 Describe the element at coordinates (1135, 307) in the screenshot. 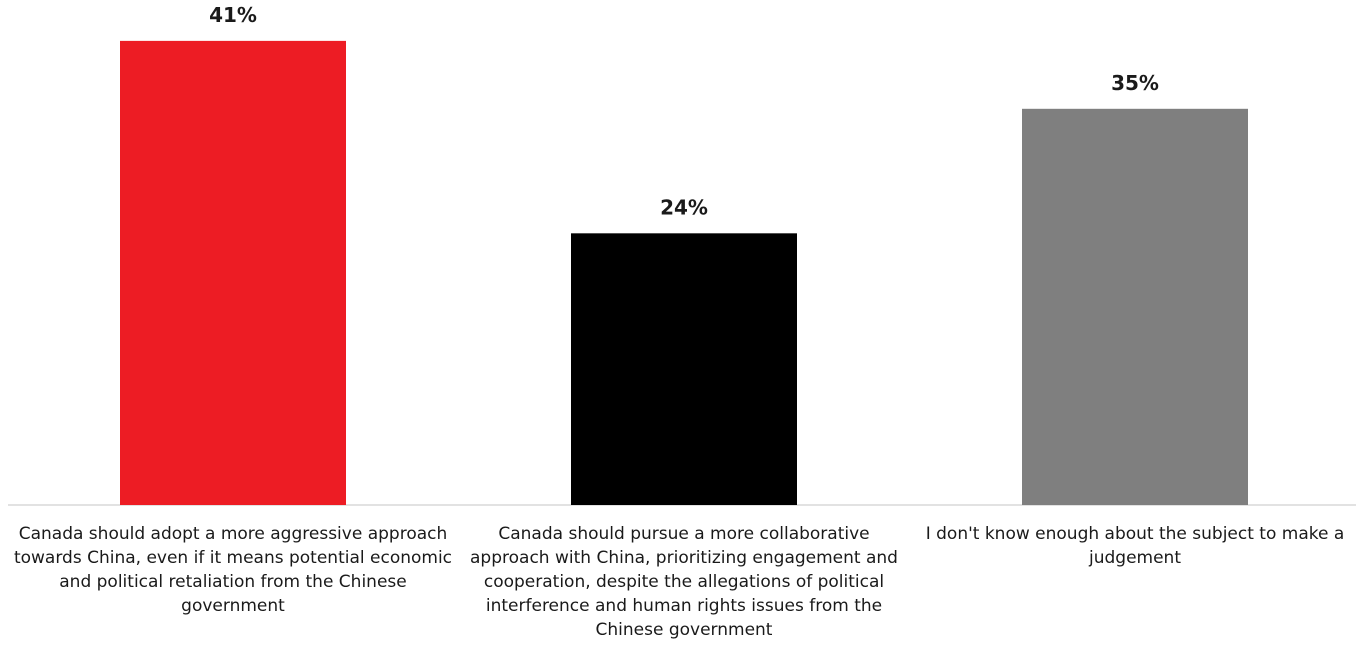

I see `bar-dont-know` at that location.